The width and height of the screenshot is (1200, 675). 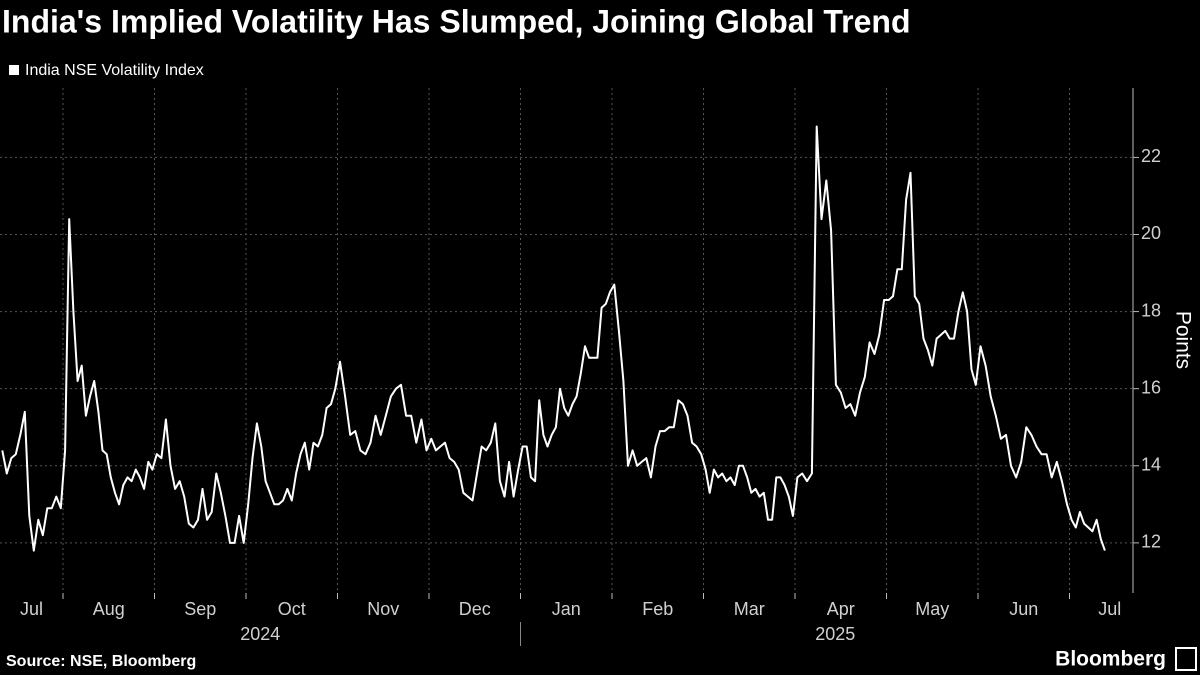 What do you see at coordinates (292, 609) in the screenshot?
I see `x-tick-label: Oct` at bounding box center [292, 609].